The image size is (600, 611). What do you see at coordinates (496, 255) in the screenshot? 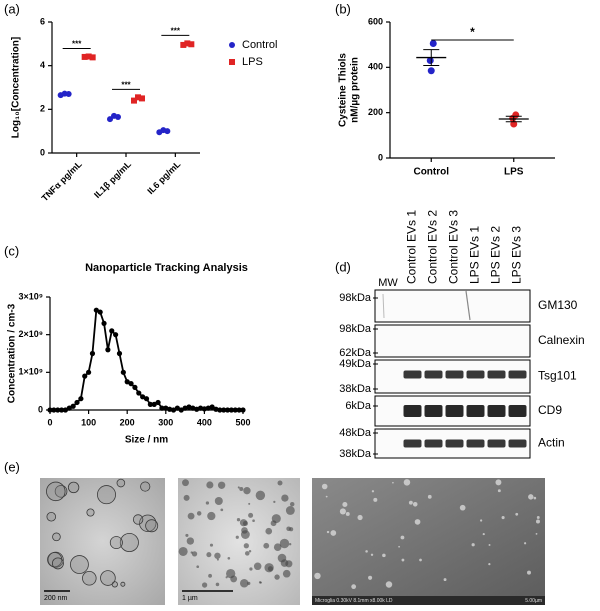
I see `lane-label: LPS EVs 2` at bounding box center [496, 255].